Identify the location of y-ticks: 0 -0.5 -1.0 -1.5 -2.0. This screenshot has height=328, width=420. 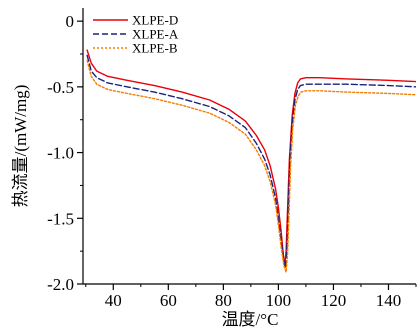
(65, 153).